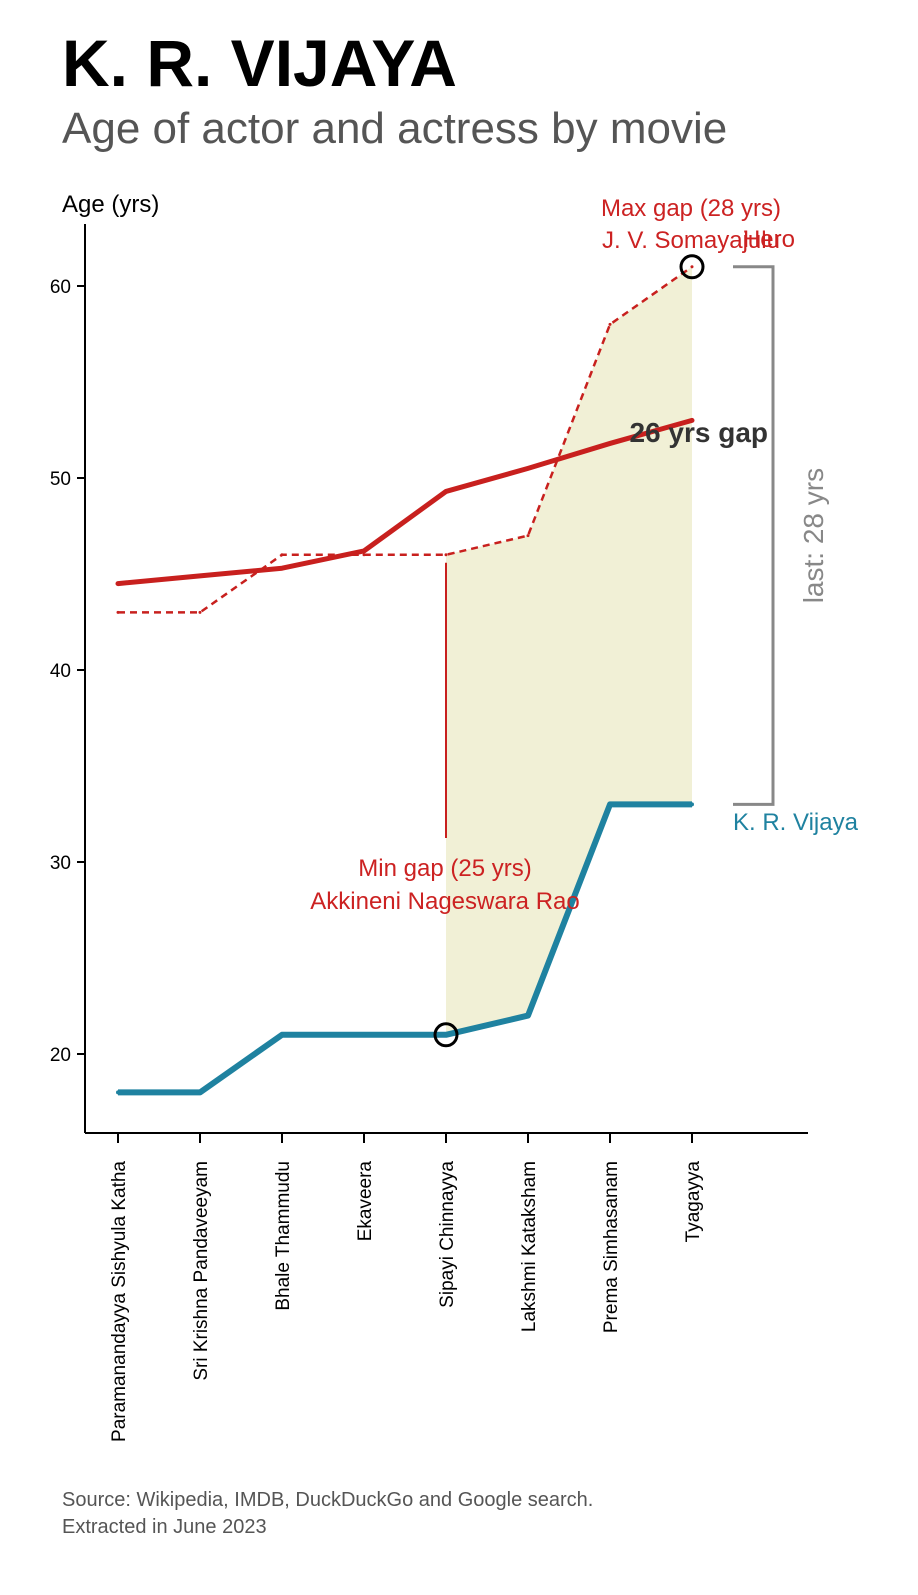 The width and height of the screenshot is (918, 1595). I want to click on x-tick-label: Prema Simhasanam, so click(611, 1247).